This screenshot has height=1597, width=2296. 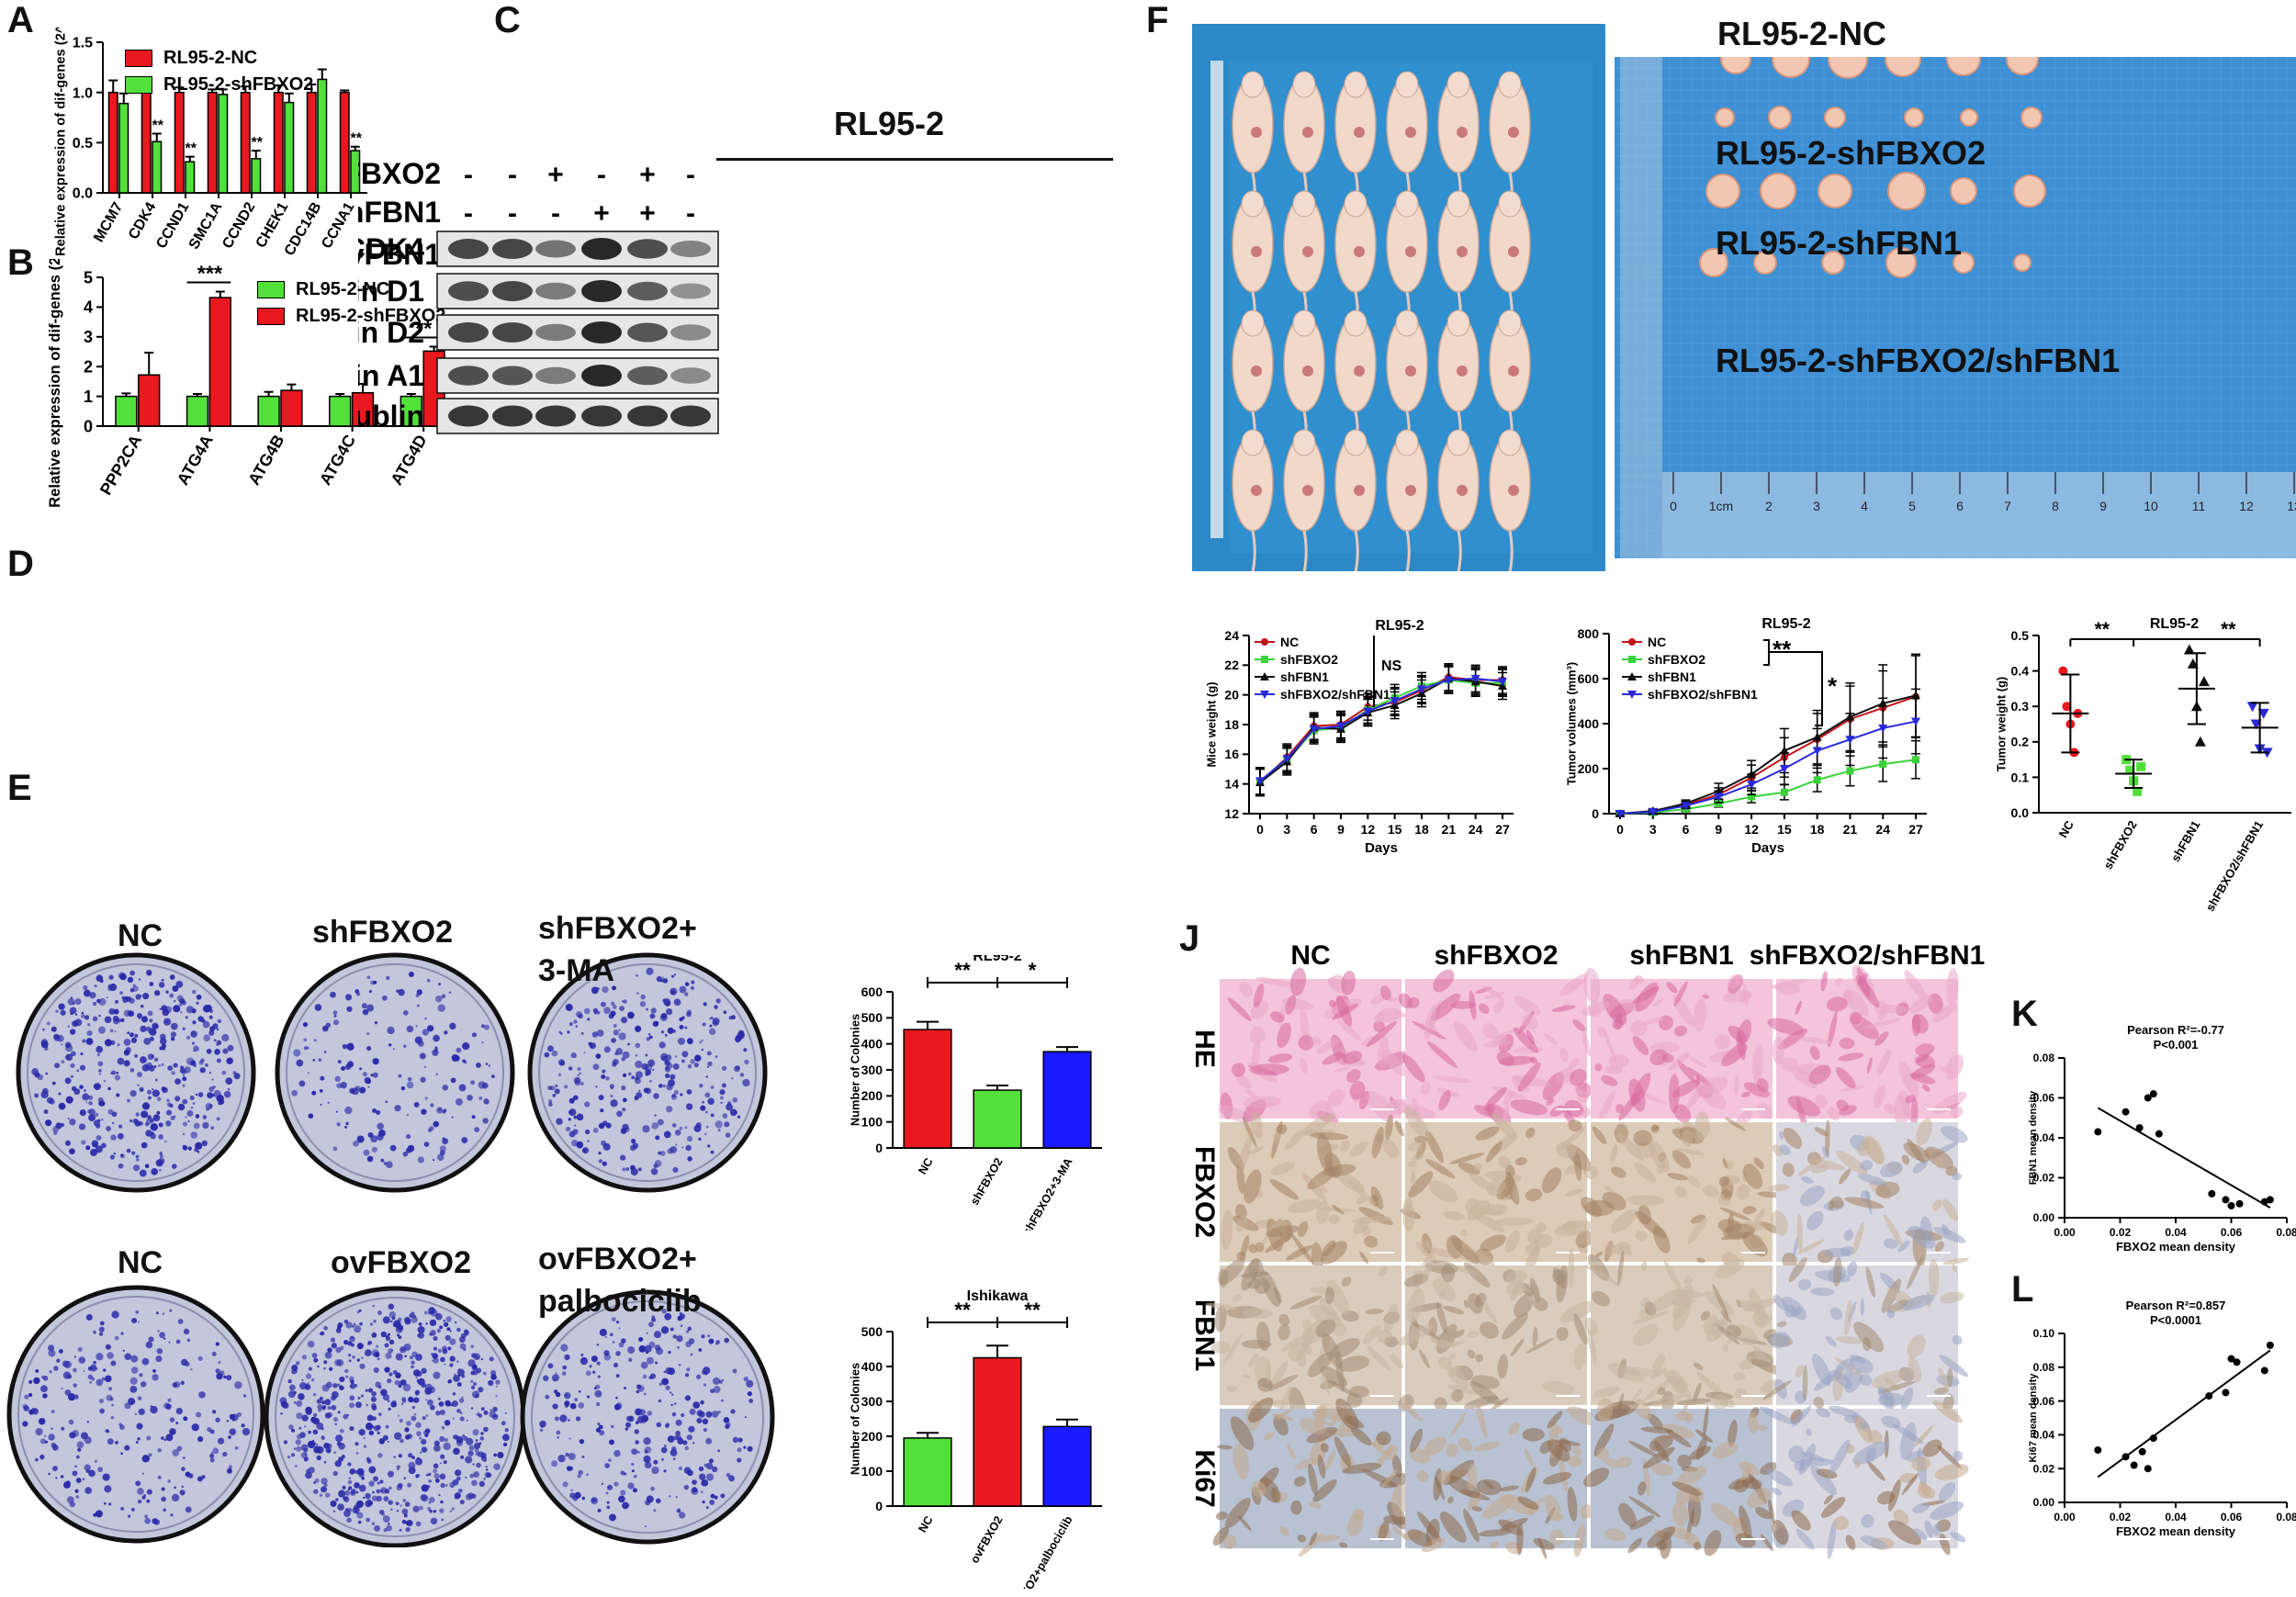 I want to click on significance-label: **, so click(x=191, y=149).